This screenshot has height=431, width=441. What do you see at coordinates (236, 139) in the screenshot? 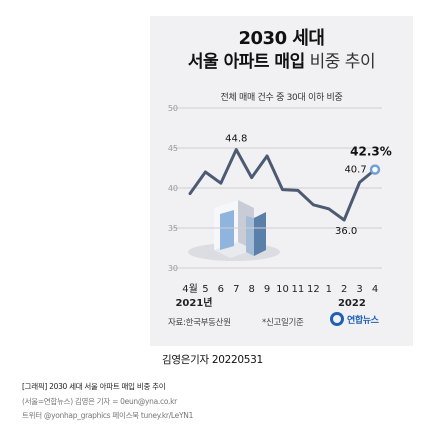
I see `data-label: 44.8` at bounding box center [236, 139].